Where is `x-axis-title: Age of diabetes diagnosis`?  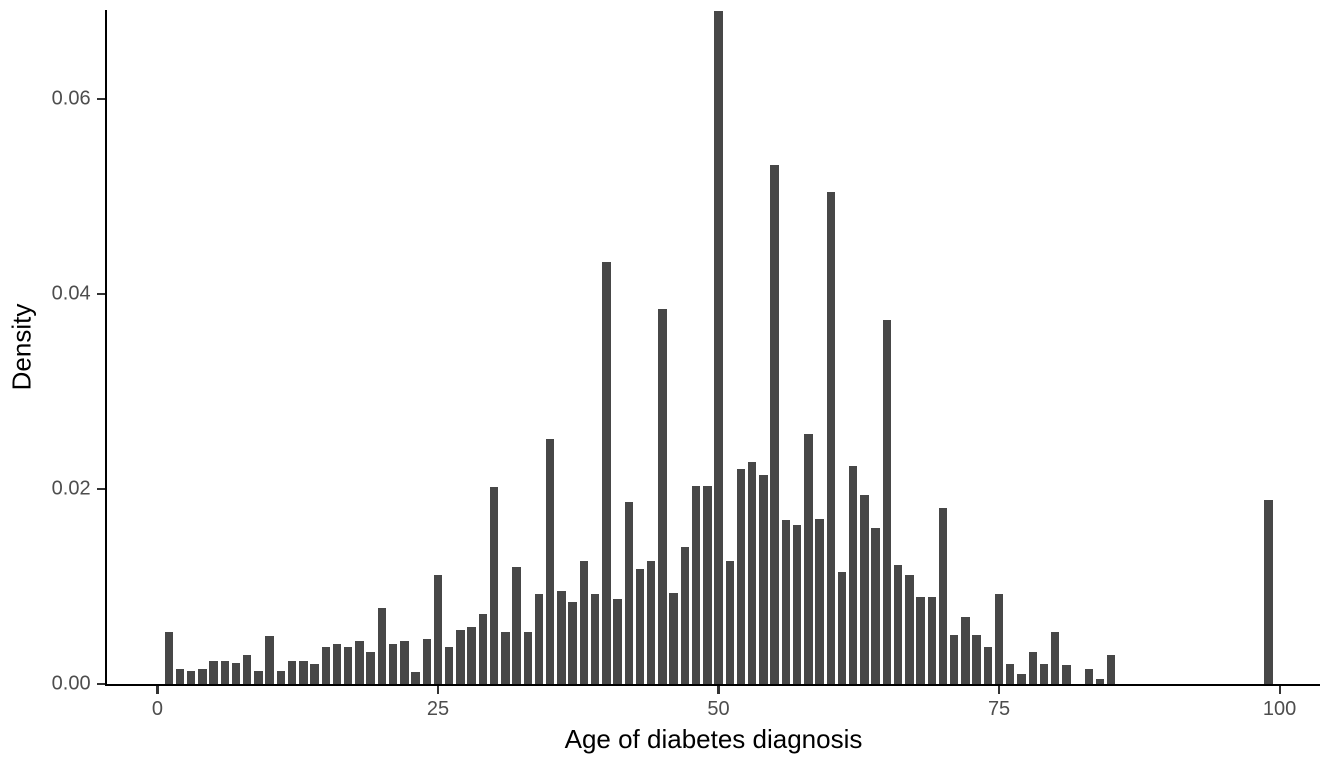
x-axis-title: Age of diabetes diagnosis is located at coordinates (713, 739).